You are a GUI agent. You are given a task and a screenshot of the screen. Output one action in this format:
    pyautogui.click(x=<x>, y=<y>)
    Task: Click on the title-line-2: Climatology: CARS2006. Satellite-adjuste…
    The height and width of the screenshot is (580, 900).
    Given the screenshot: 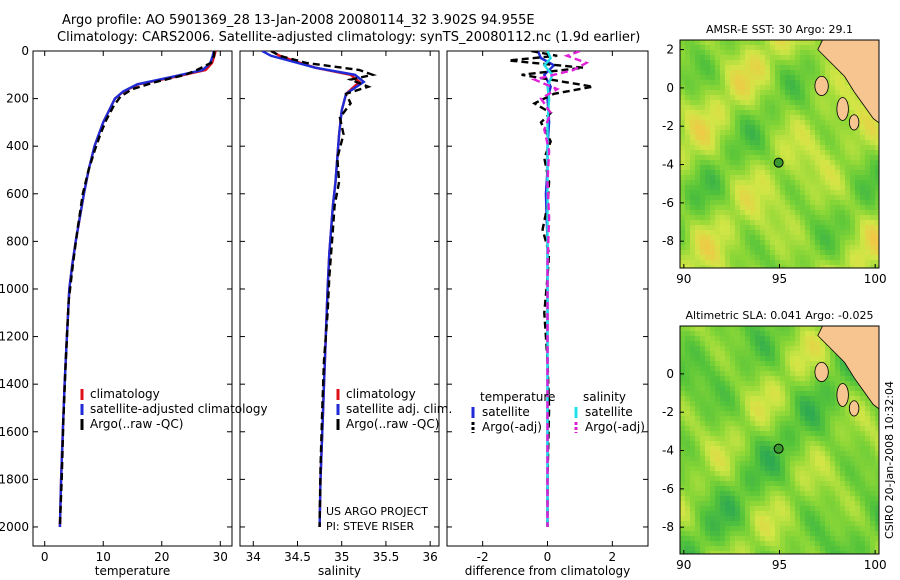 What is the action you would take?
    pyautogui.click(x=349, y=37)
    